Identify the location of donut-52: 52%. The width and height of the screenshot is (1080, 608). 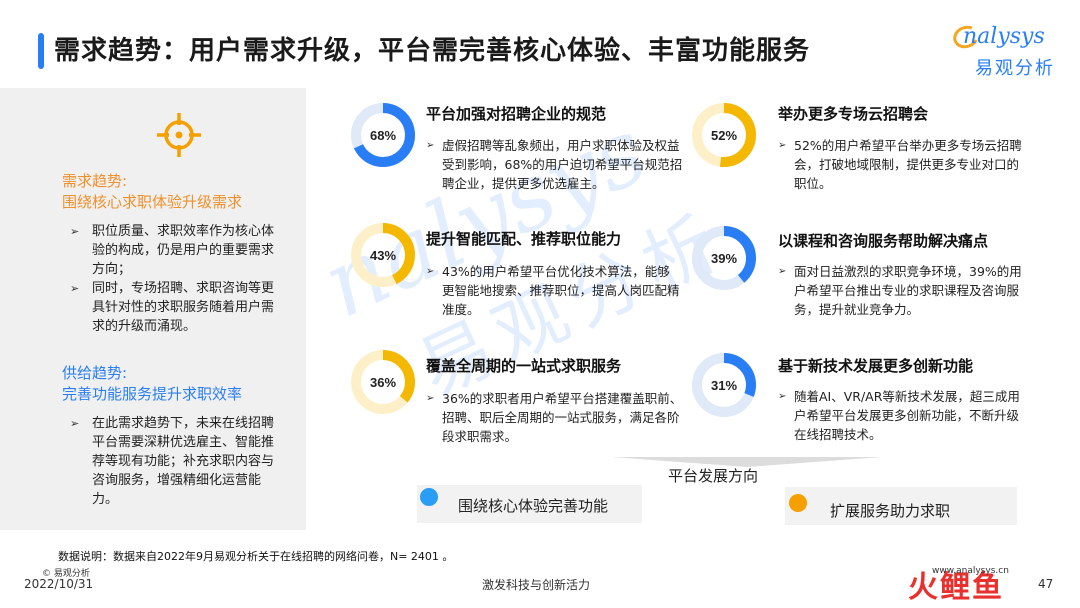
(724, 135).